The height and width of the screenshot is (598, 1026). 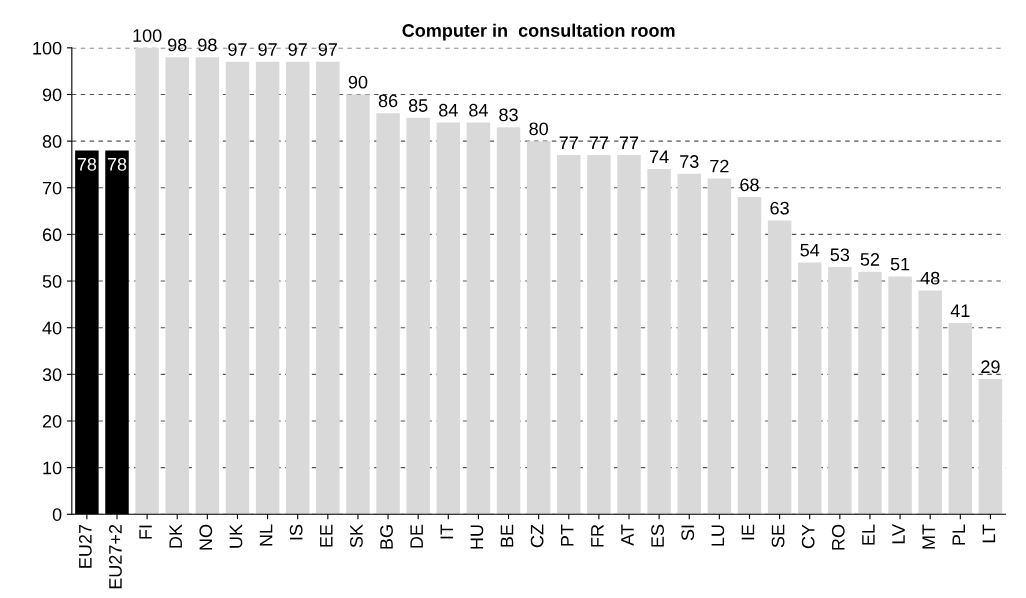 What do you see at coordinates (989, 533) in the screenshot?
I see `x-tick-label: LT` at bounding box center [989, 533].